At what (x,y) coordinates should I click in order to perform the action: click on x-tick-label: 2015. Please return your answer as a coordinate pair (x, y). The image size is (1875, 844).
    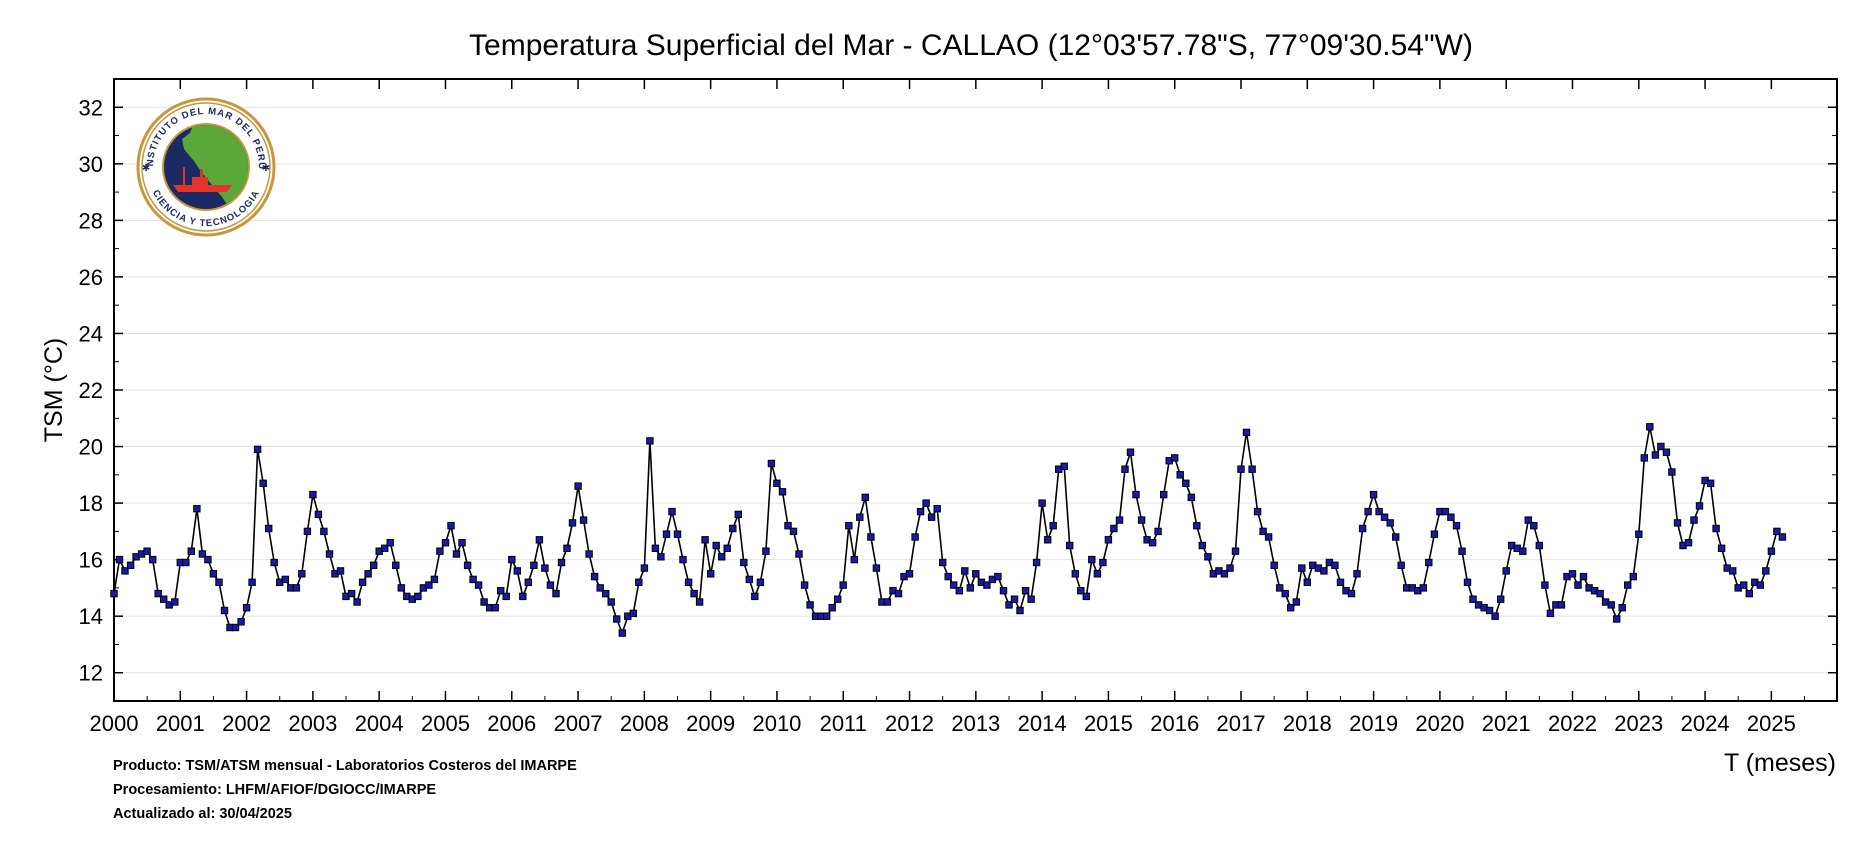
    Looking at the image, I should click on (1108, 723).